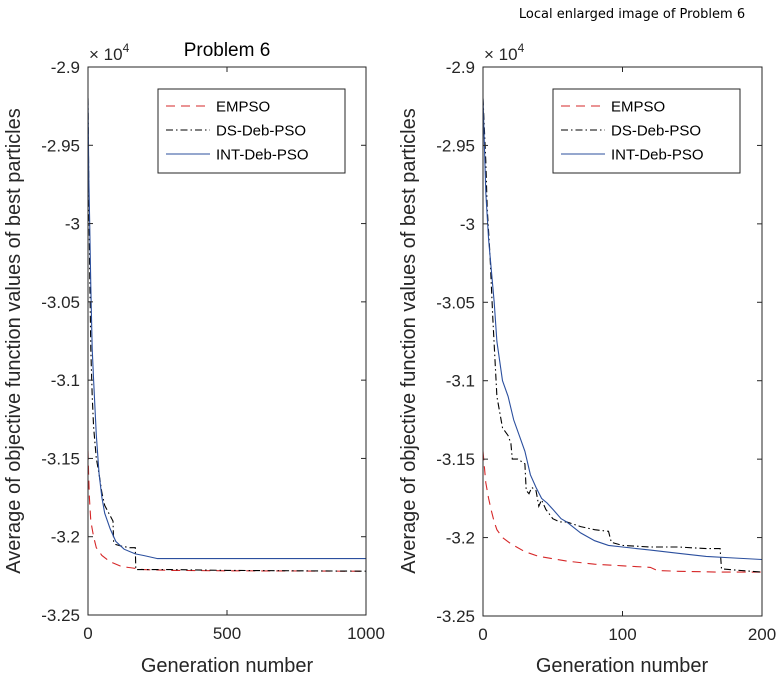  I want to click on x-tick-label: 1000, so click(366, 633).